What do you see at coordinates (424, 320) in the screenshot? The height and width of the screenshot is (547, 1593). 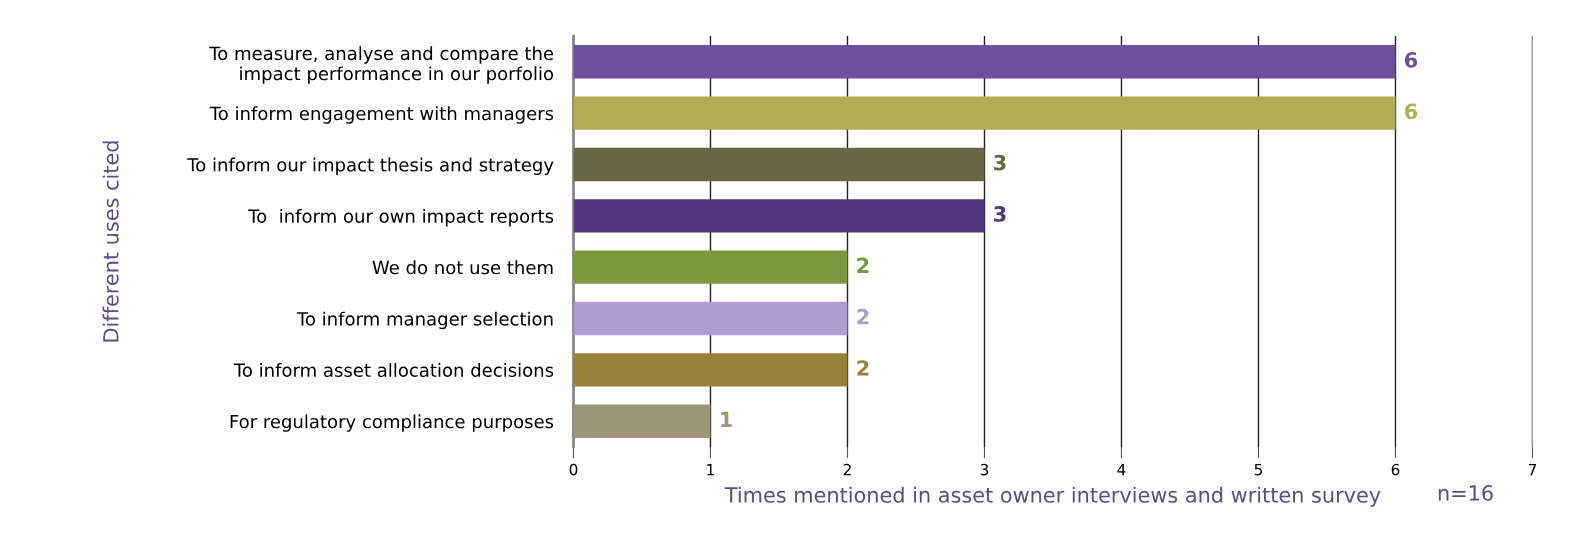 I see `y-tick-label: To inform manager selection` at bounding box center [424, 320].